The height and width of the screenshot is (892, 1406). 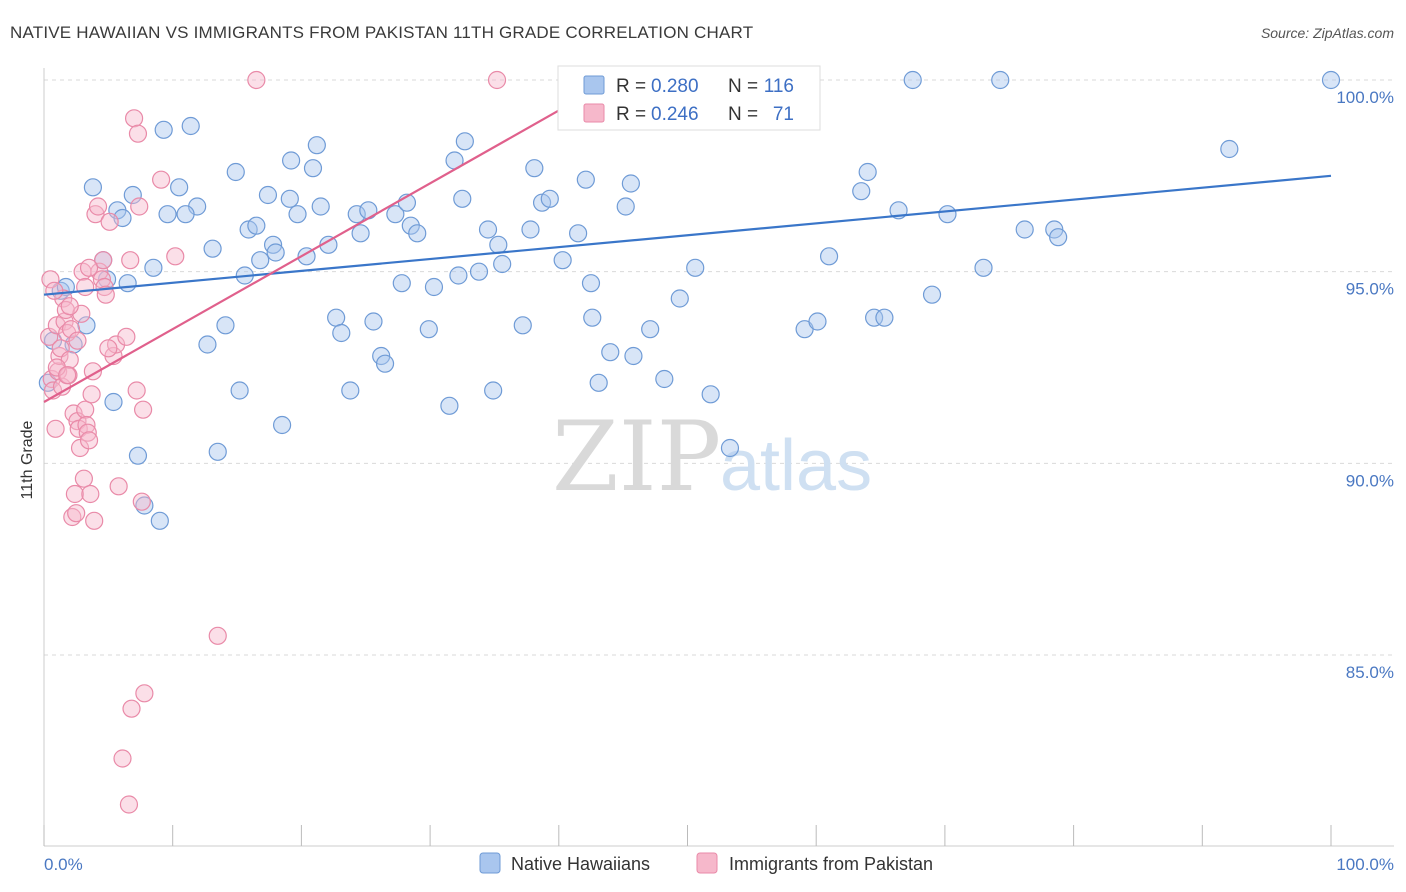 I want to click on stats-legend-swatch-pink, so click(x=594, y=113).